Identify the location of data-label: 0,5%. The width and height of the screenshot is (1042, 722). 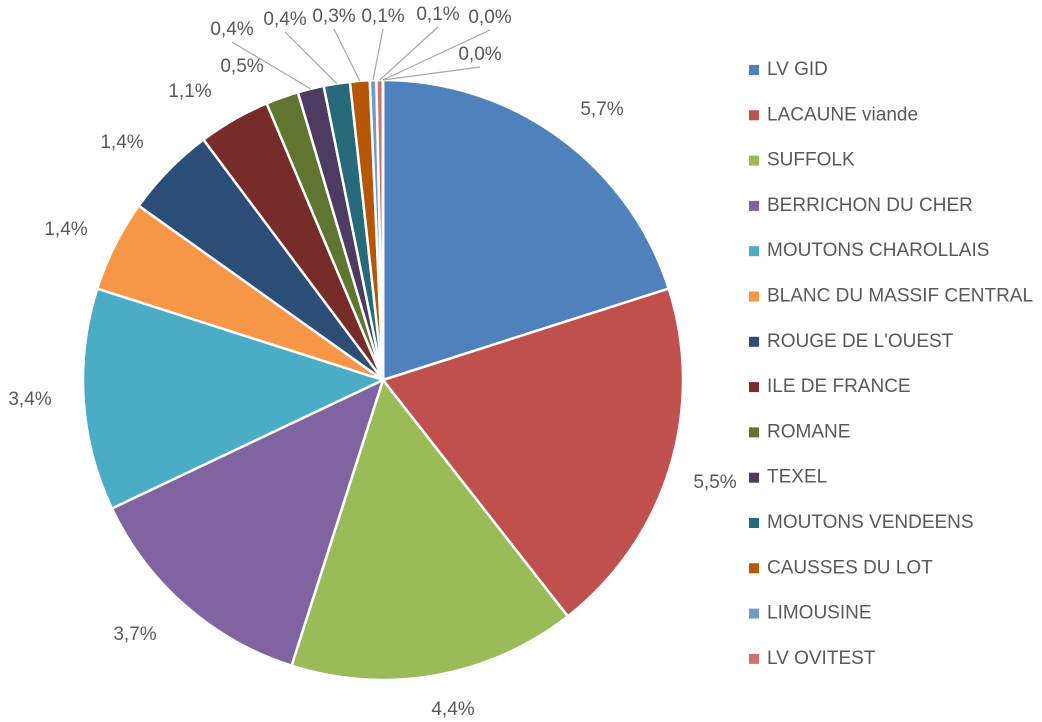
(241, 66).